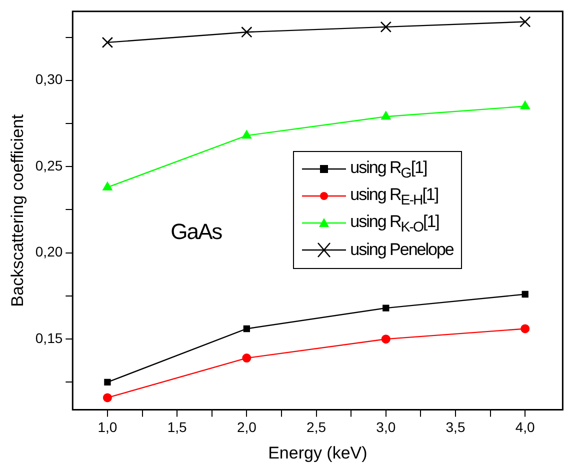 The height and width of the screenshot is (472, 571). I want to click on y-tick-label: 0,20, so click(49, 252).